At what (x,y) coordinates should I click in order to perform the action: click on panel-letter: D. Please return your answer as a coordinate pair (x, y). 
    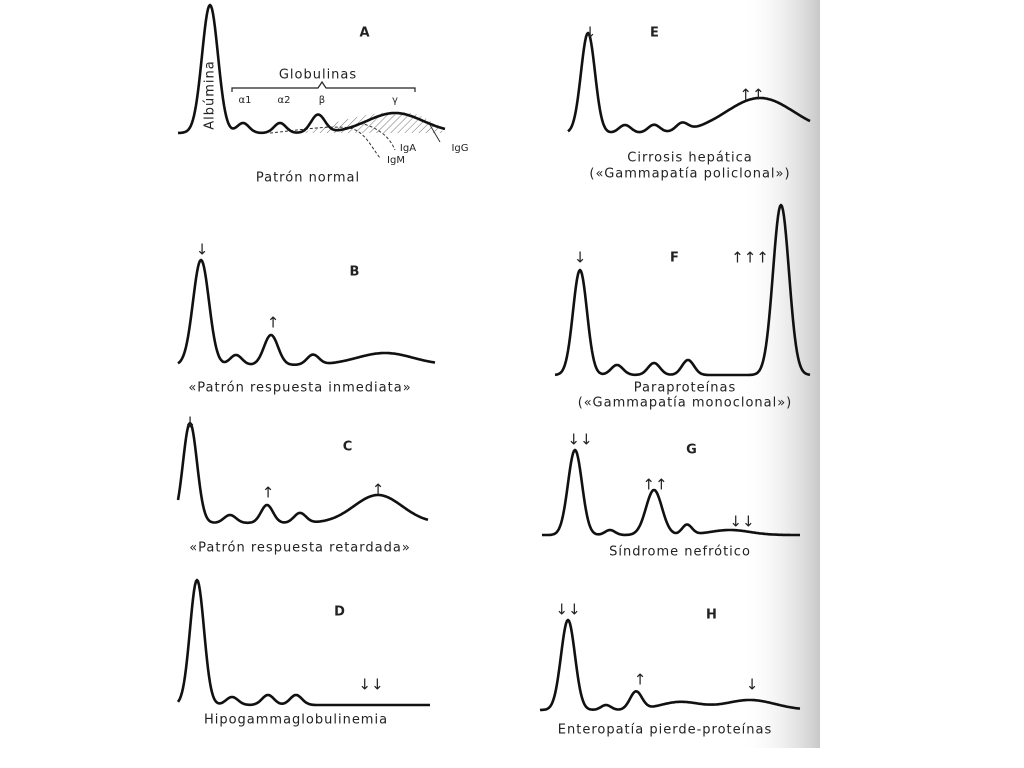
    Looking at the image, I should click on (340, 612).